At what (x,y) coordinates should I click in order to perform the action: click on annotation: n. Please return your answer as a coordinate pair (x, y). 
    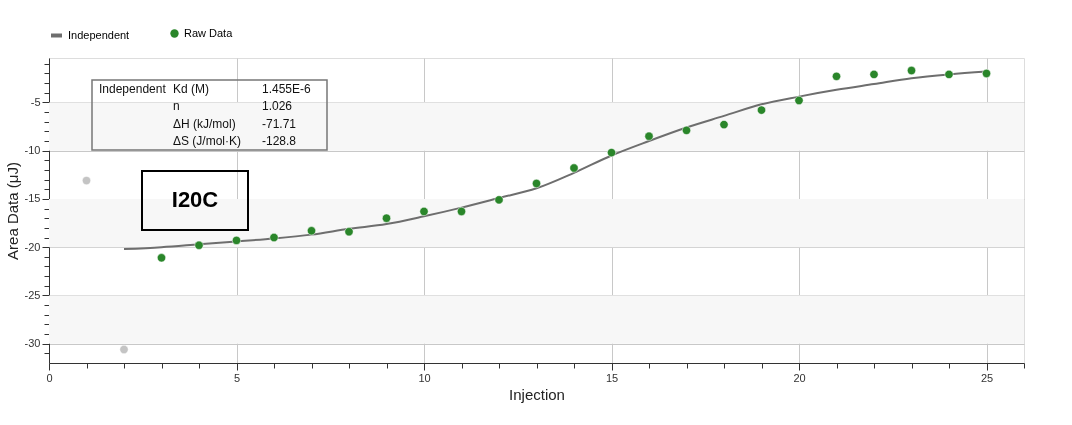
    Looking at the image, I should click on (176, 106).